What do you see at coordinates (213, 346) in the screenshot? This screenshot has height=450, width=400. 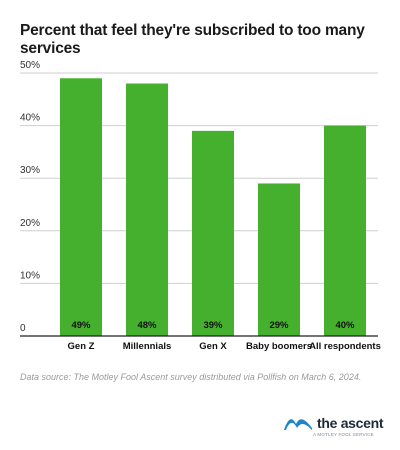 I see `x-category-label: Gen X` at bounding box center [213, 346].